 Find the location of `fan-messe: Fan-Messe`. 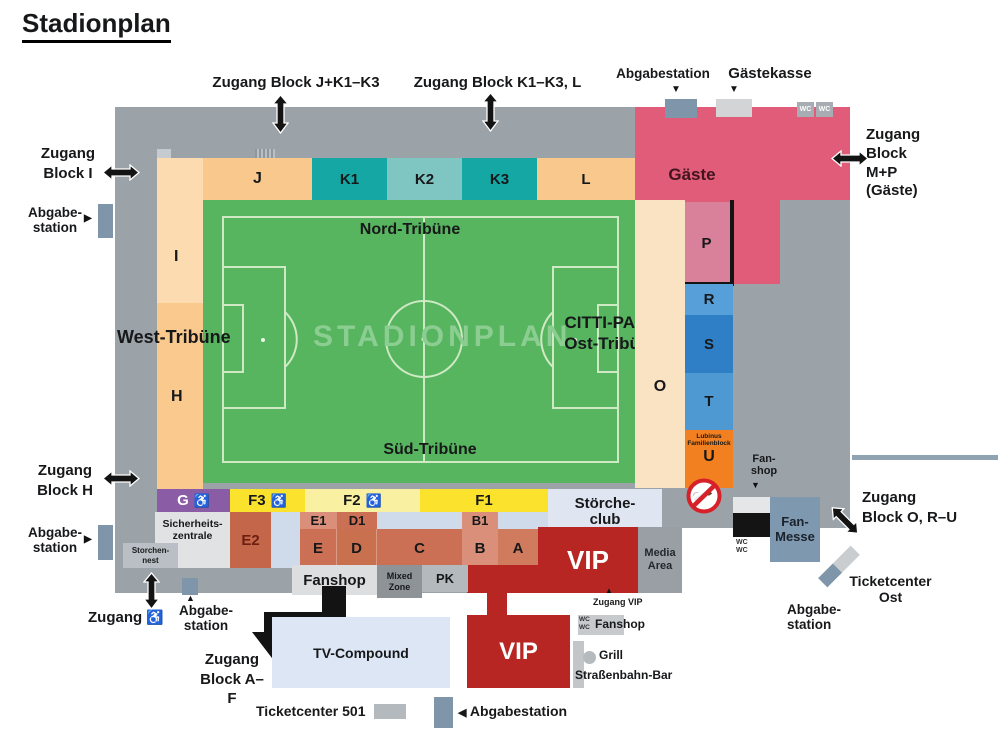

fan-messe: Fan-Messe is located at coordinates (795, 529).